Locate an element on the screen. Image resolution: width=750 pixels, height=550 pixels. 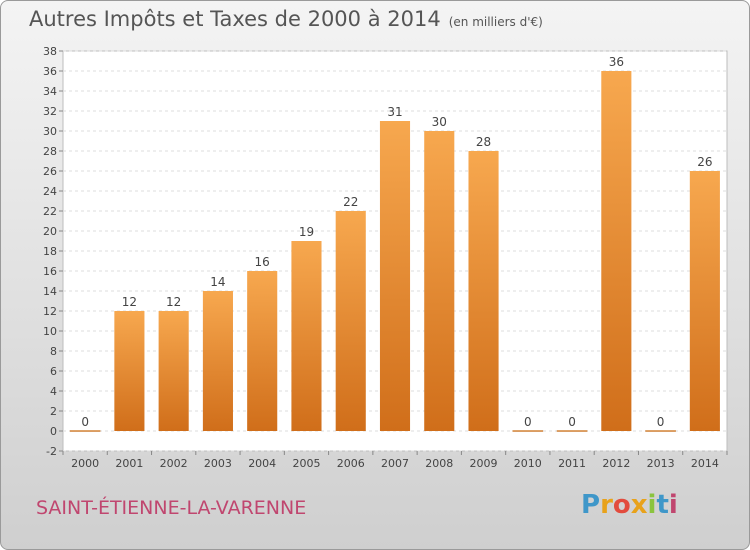
chart-title-text: Autres Impôts et Taxes de 2000 à 2014 is located at coordinates (235, 19).